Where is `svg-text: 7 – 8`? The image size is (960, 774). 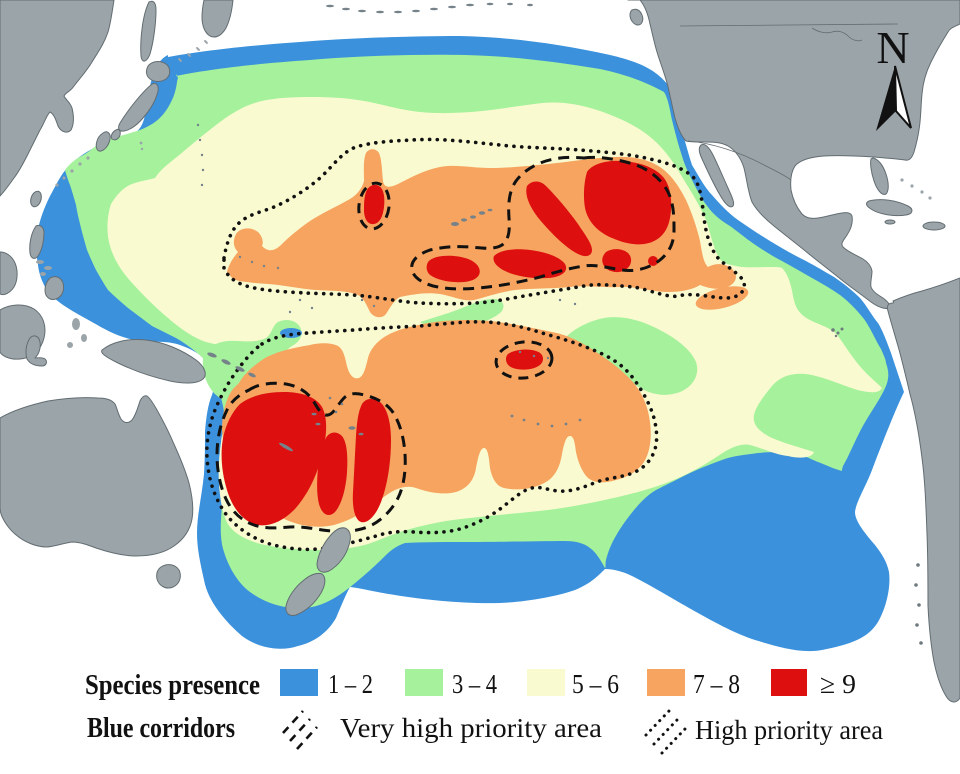 svg-text: 7 – 8 is located at coordinates (716, 684).